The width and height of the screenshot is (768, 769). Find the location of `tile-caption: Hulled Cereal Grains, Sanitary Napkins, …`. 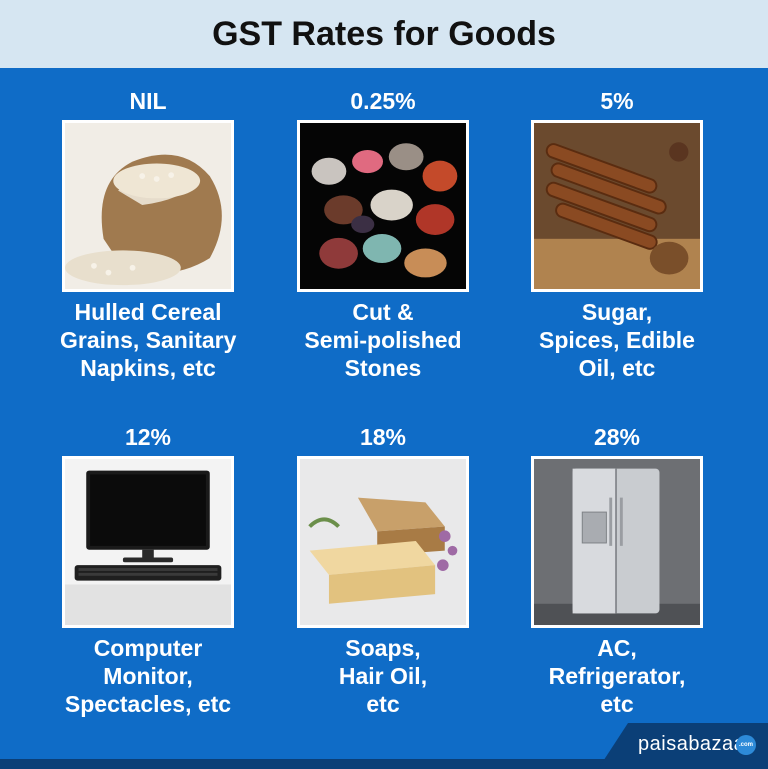

tile-caption: Hulled Cereal Grains, Sanitary Napkins, … is located at coordinates (148, 340).